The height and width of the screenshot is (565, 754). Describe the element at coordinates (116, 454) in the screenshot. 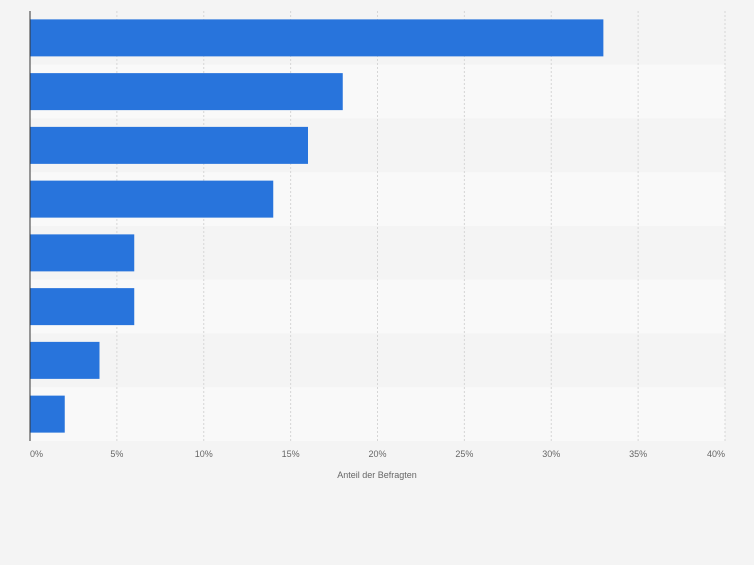

I see `x-tick-label-5: 5%` at that location.